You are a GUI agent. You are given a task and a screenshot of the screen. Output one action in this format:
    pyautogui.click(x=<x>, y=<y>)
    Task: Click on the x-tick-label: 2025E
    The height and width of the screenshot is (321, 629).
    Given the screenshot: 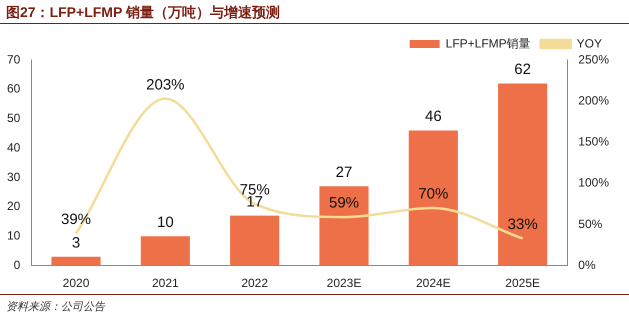 What is the action you would take?
    pyautogui.click(x=522, y=283)
    